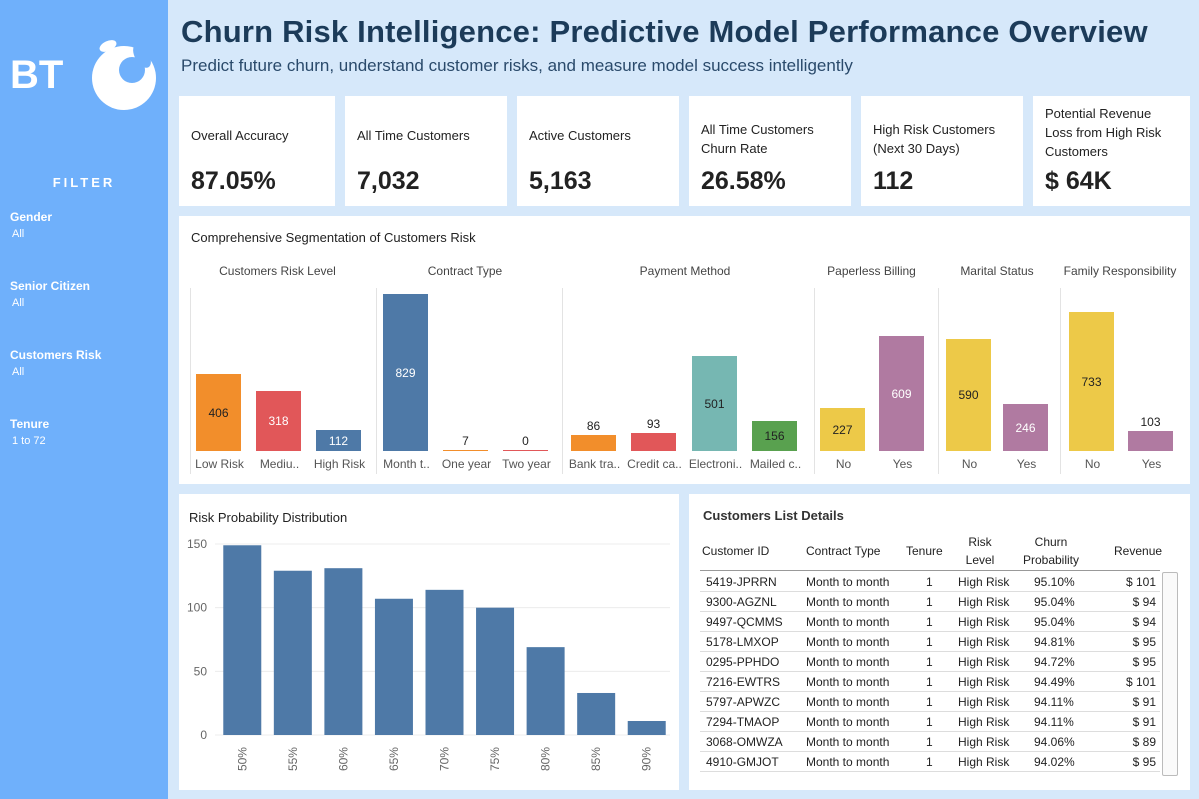 The width and height of the screenshot is (1199, 799). What do you see at coordinates (85, 432) in the screenshot?
I see `filter-tenure: Tenure 1 to 72` at bounding box center [85, 432].